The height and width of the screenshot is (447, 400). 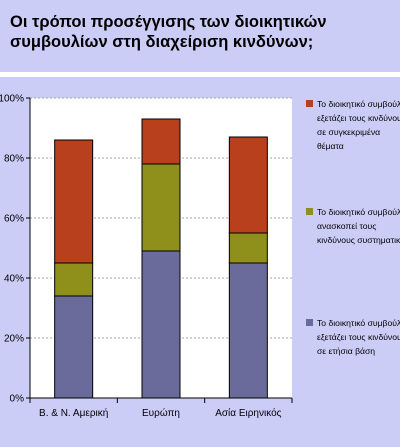 I want to click on legend-label: ανασκοπεί τους, so click(x=346, y=226).